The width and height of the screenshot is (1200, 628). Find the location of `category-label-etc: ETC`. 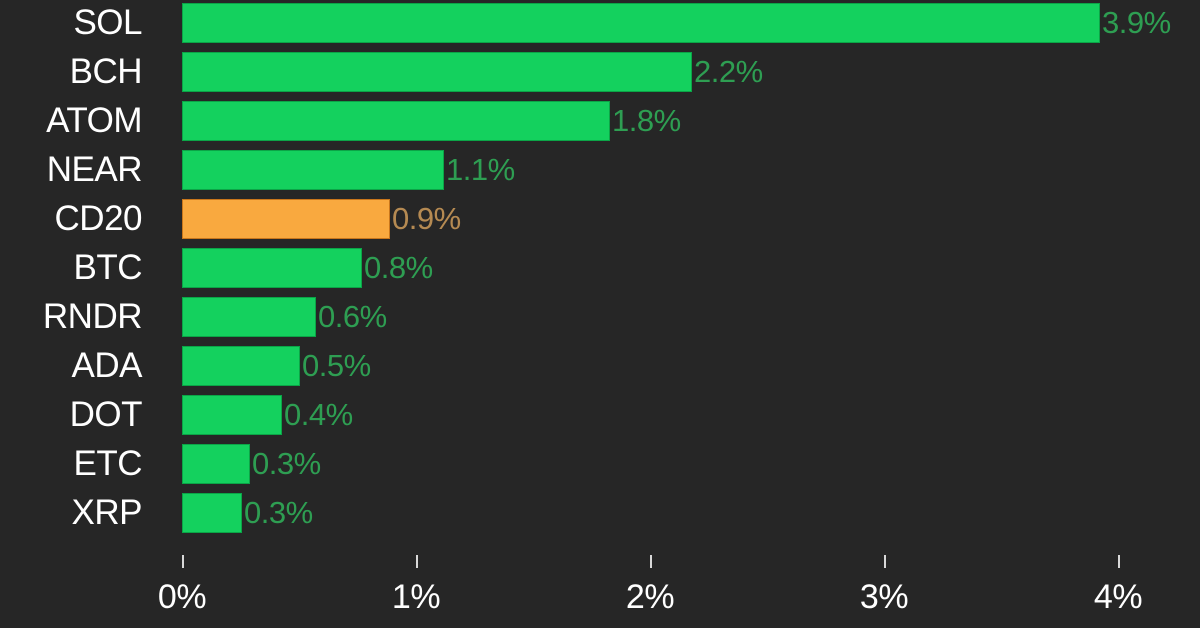

category-label-etc: ETC is located at coordinates (108, 463).